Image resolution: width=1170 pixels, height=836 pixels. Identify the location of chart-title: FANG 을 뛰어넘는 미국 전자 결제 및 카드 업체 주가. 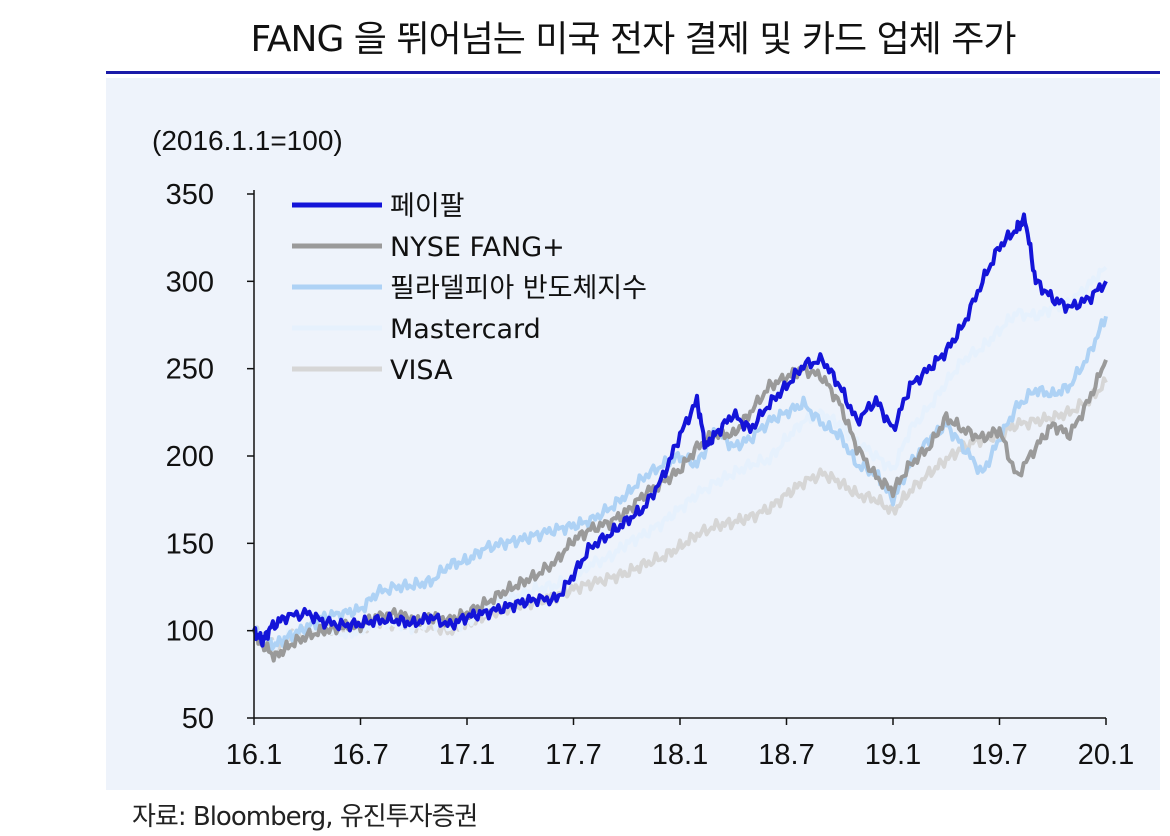
(633, 39).